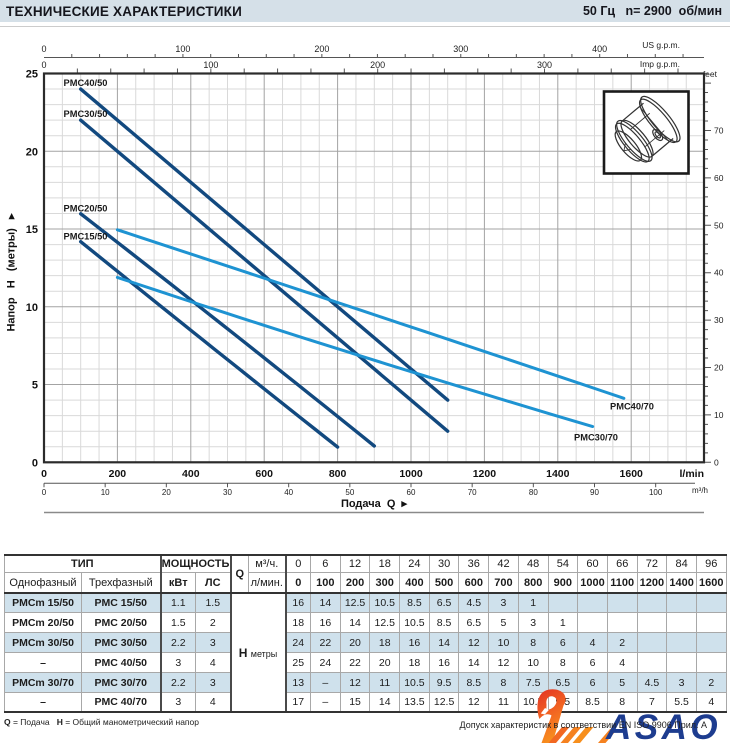  I want to click on svg-text: Подача Q ▸, so click(374, 504).